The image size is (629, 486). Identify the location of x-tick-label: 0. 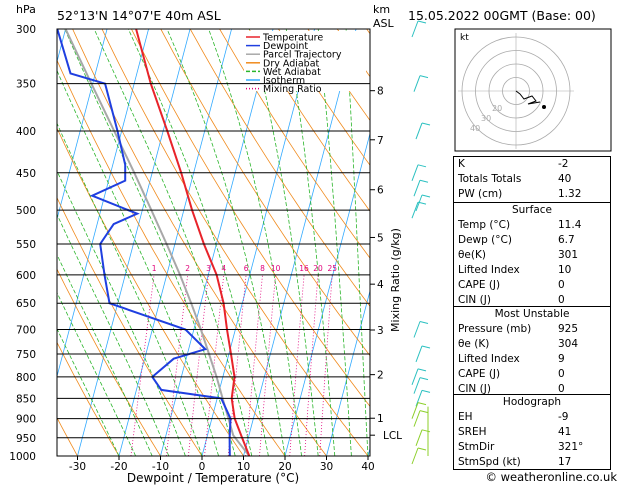
(202, 467).